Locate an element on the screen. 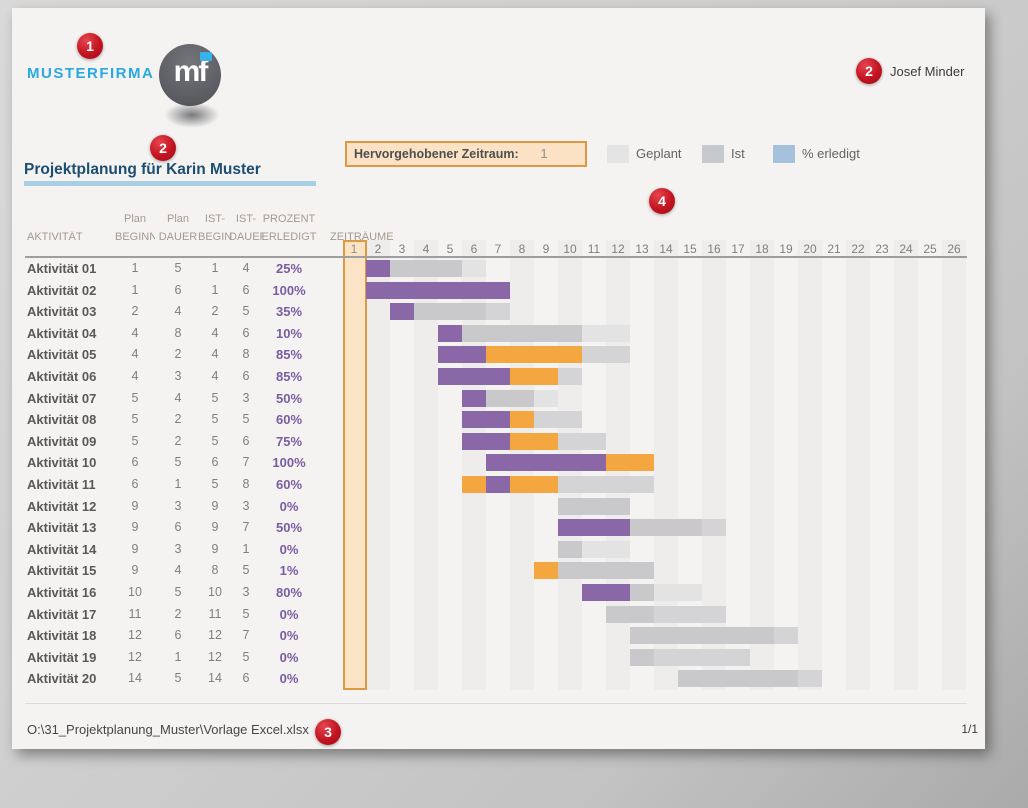 The height and width of the screenshot is (808, 1028). ist-beginn-cell: 8 is located at coordinates (215, 570).